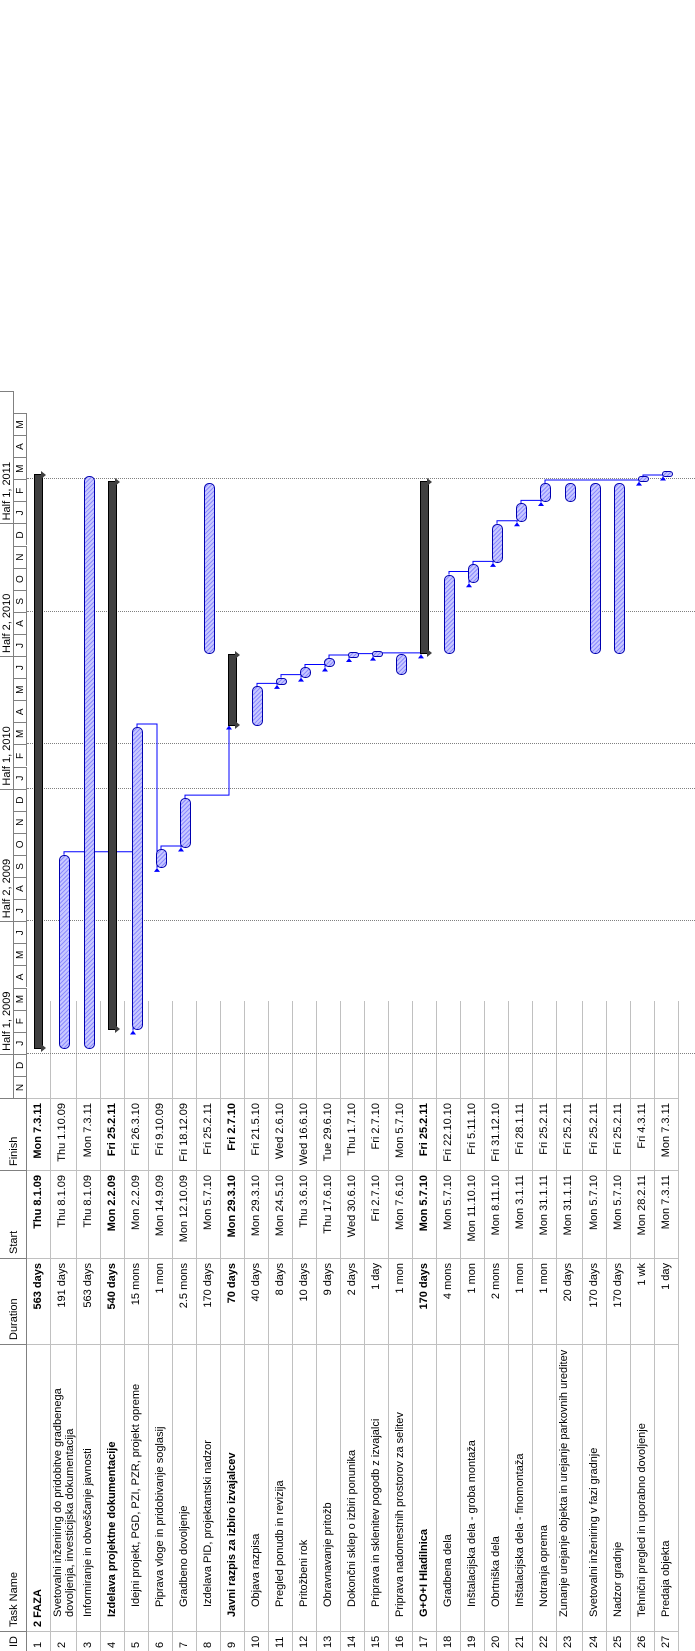  Describe the element at coordinates (544, 1641) in the screenshot. I see `task-id: 22` at that location.